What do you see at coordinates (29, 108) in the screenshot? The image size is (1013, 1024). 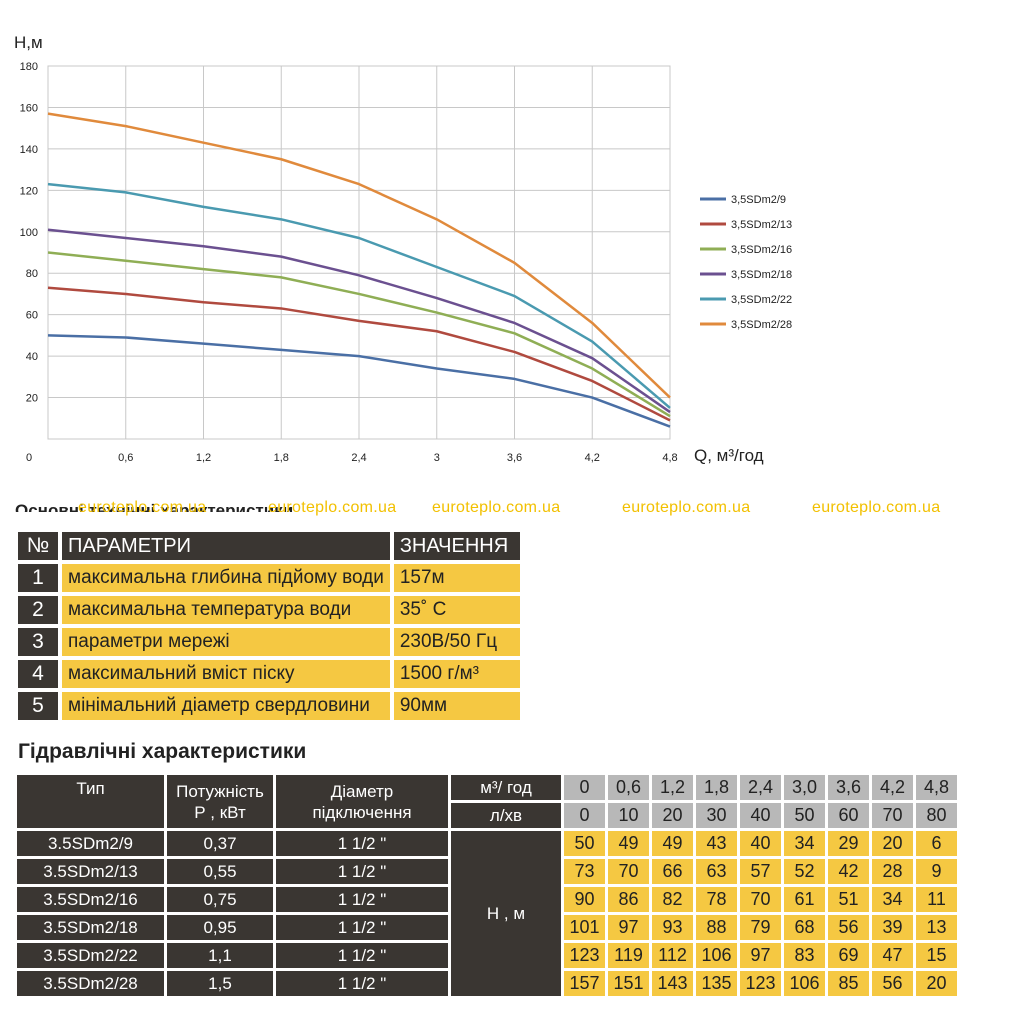 I see `y-tick-label: 160` at bounding box center [29, 108].